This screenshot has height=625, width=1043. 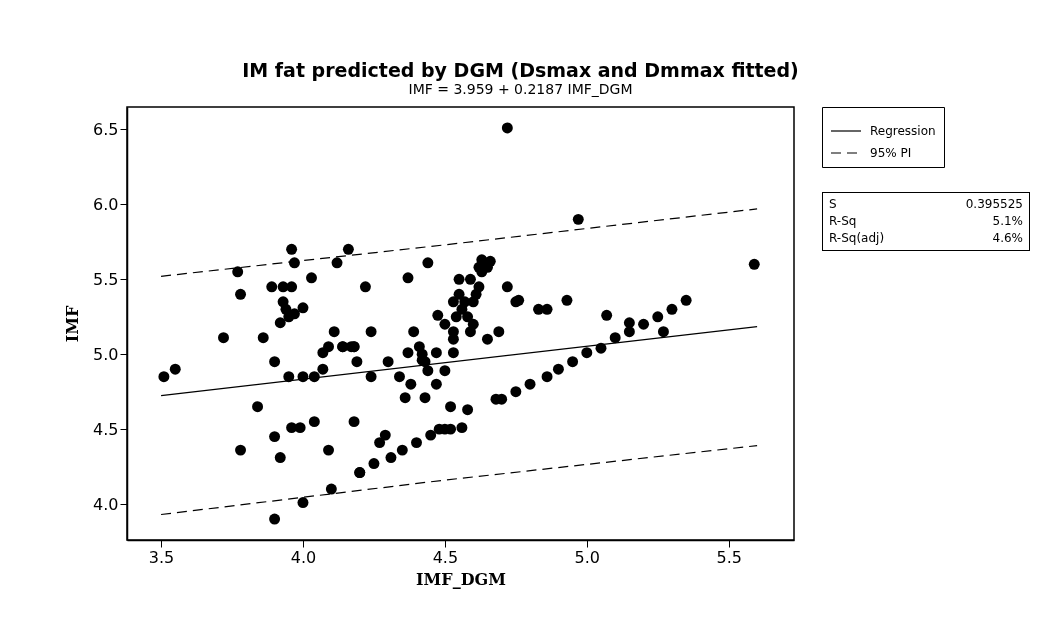 What do you see at coordinates (903, 131) in the screenshot?
I see `legend-label: Regression` at bounding box center [903, 131].